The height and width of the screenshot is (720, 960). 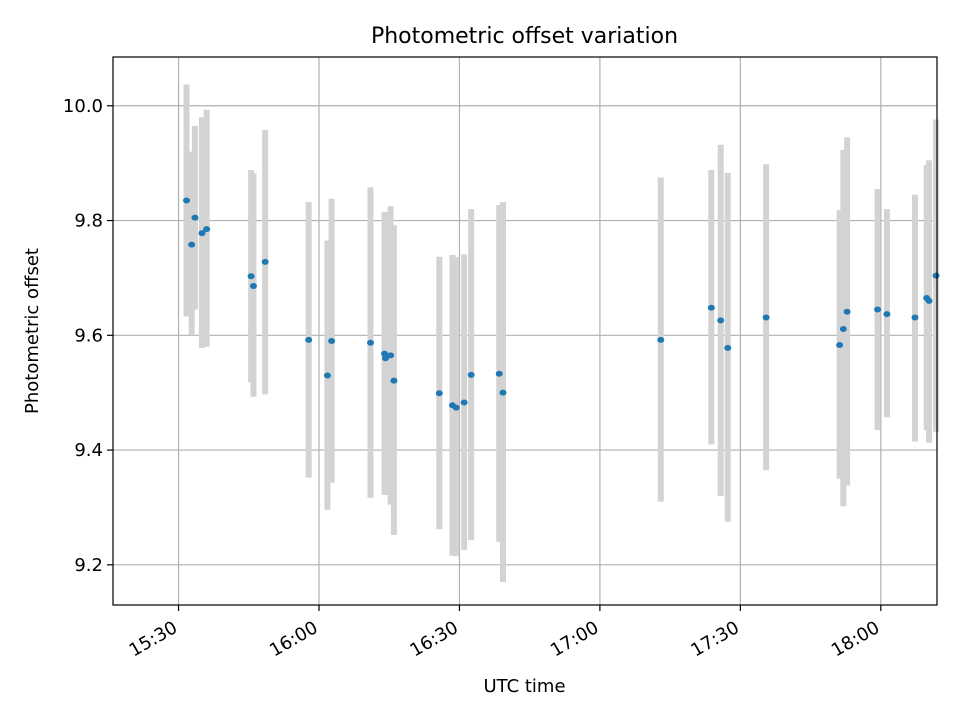 What do you see at coordinates (524, 36) in the screenshot?
I see `chart-title: Photometric offset variation` at bounding box center [524, 36].